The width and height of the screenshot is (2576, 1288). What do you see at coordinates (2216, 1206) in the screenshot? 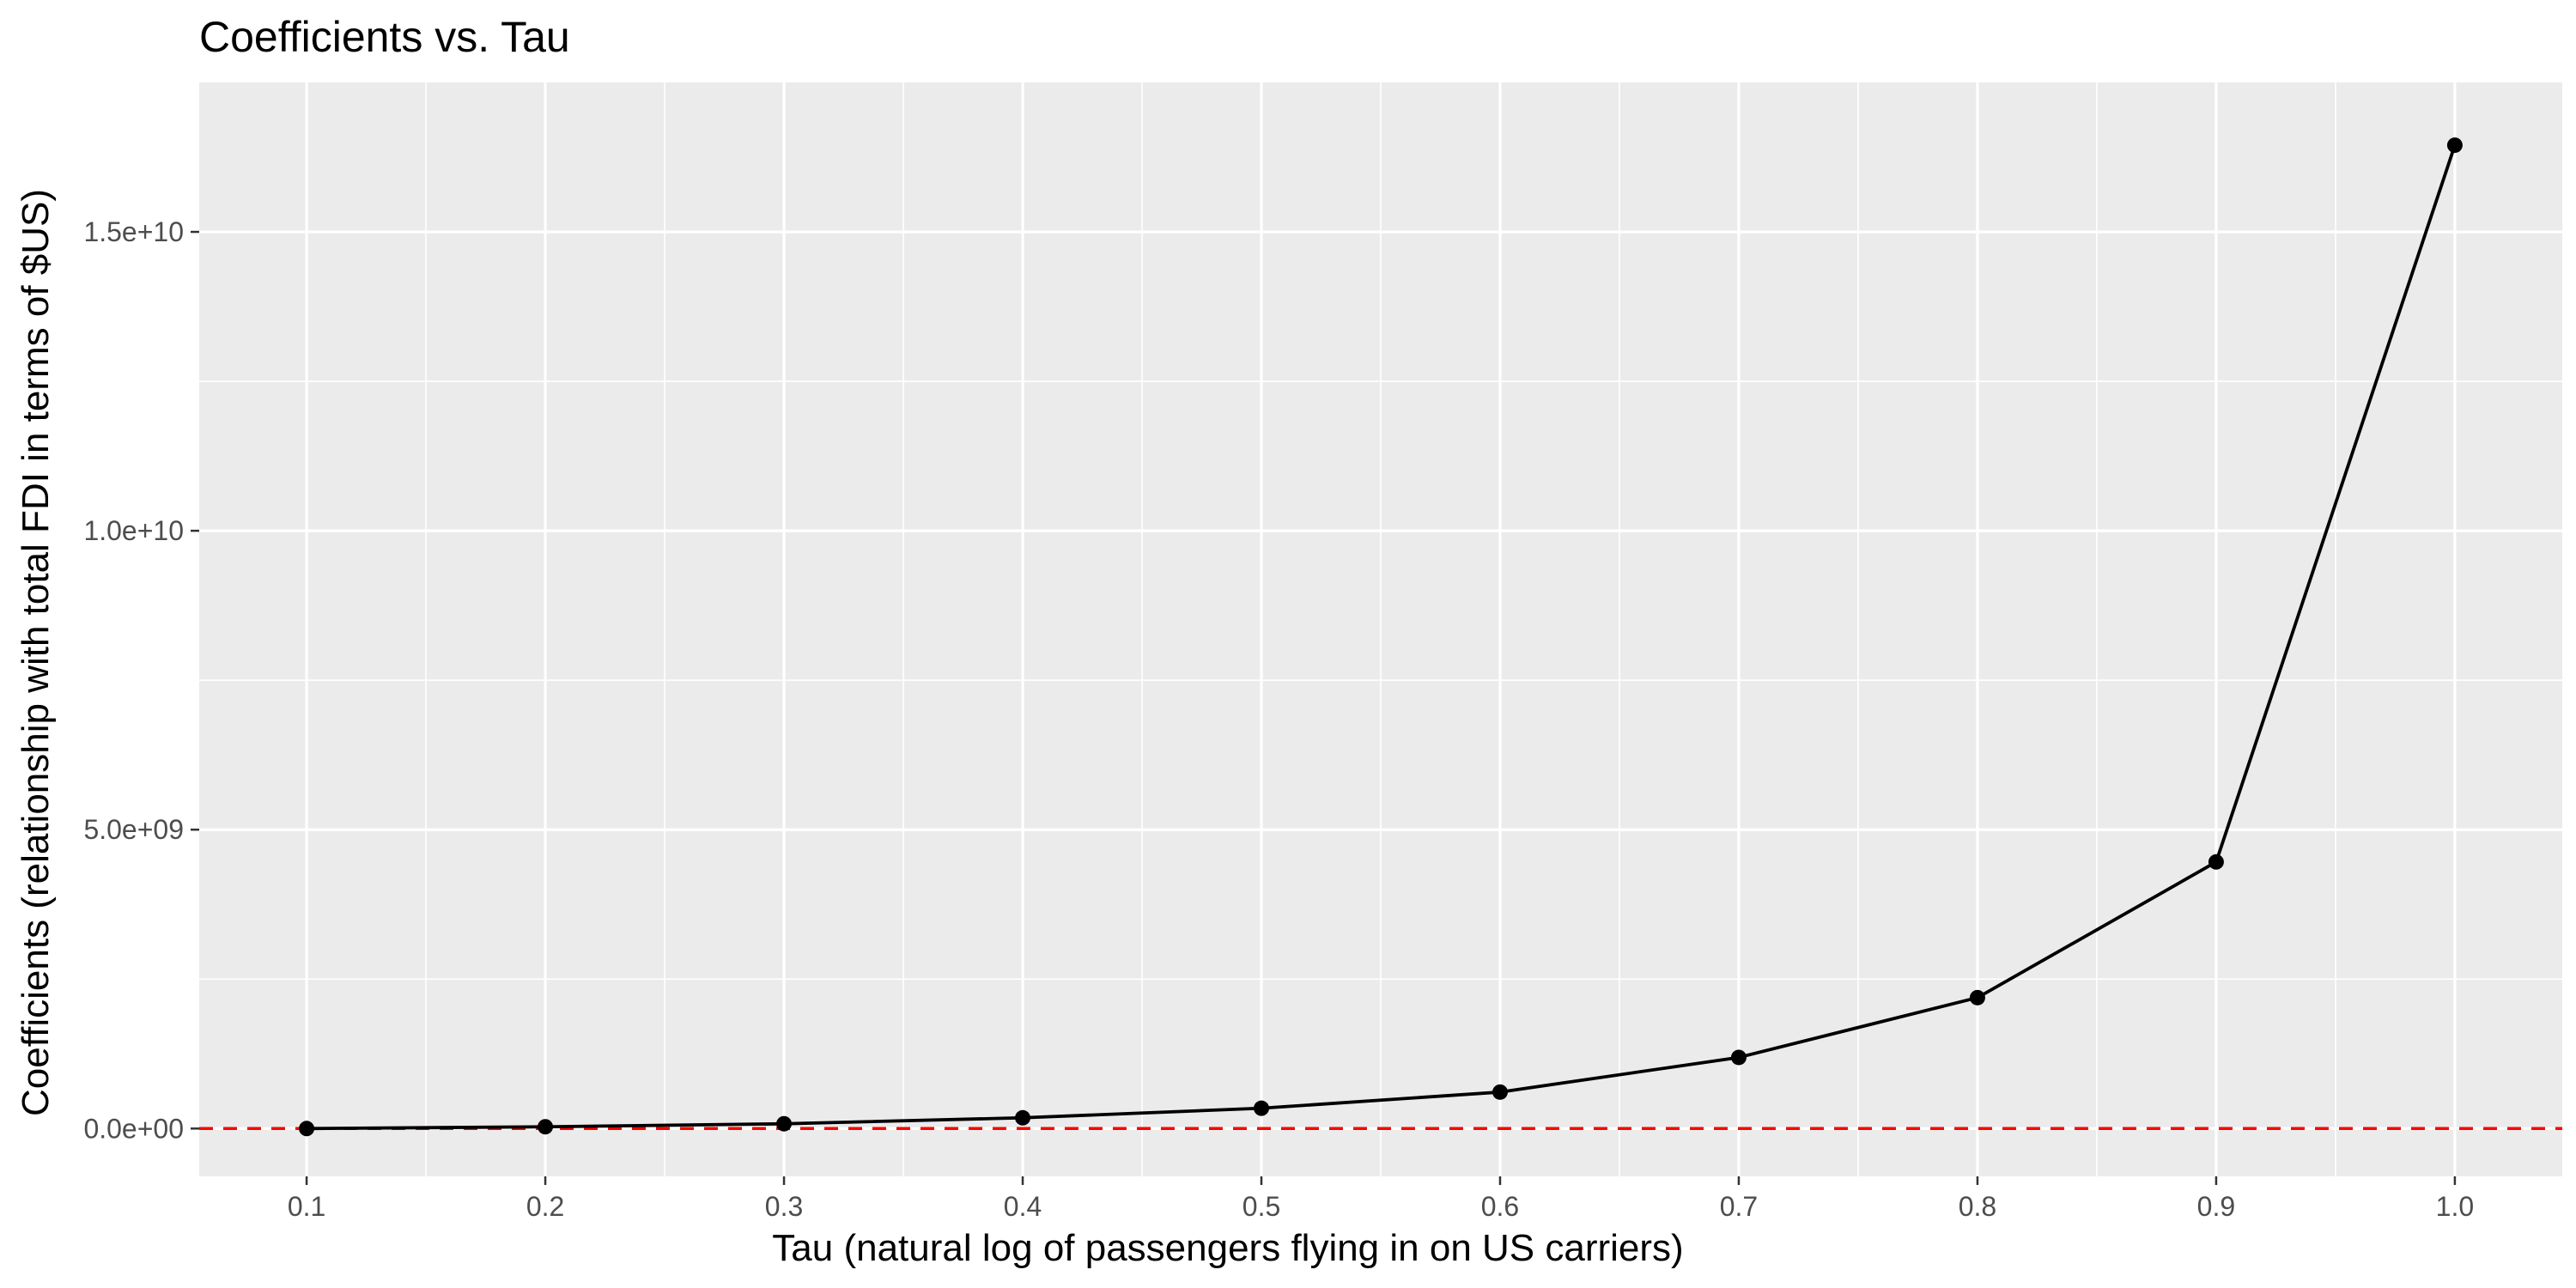
I see `x-tick-label: 0.9` at bounding box center [2216, 1206].